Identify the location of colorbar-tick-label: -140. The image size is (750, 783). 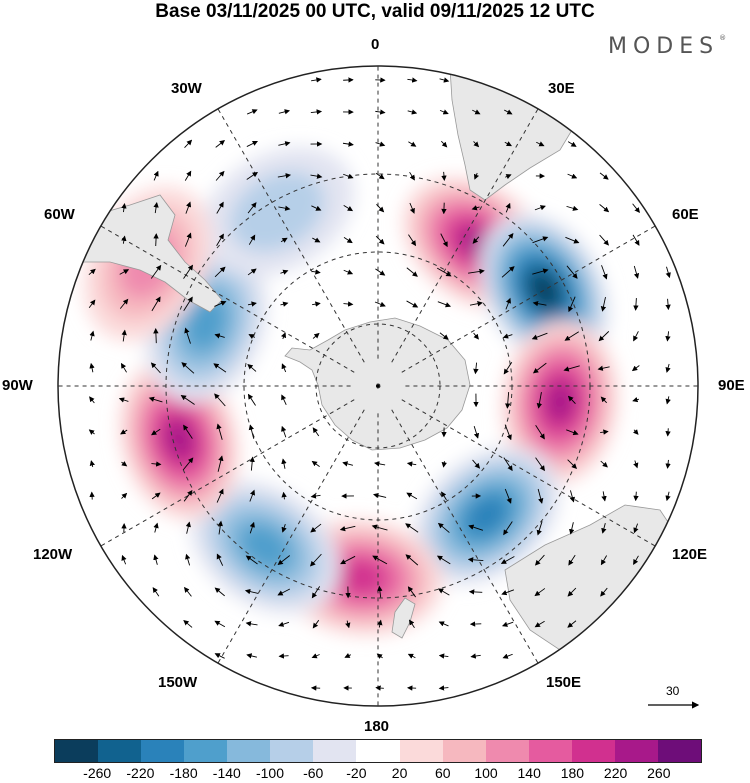
(226, 773).